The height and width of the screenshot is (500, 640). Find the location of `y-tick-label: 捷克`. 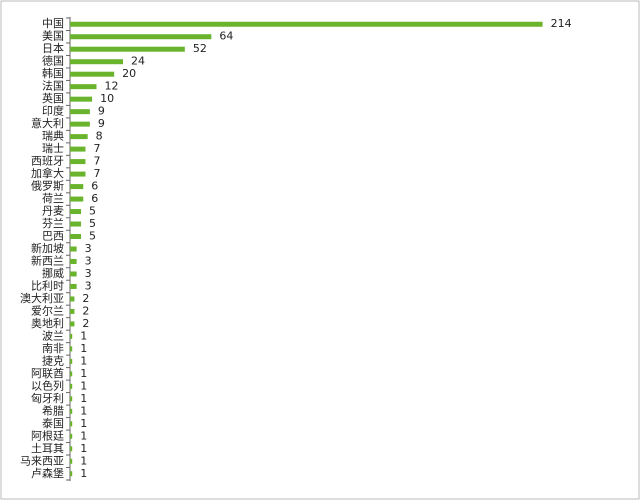

y-tick-label: 捷克 is located at coordinates (53, 360).